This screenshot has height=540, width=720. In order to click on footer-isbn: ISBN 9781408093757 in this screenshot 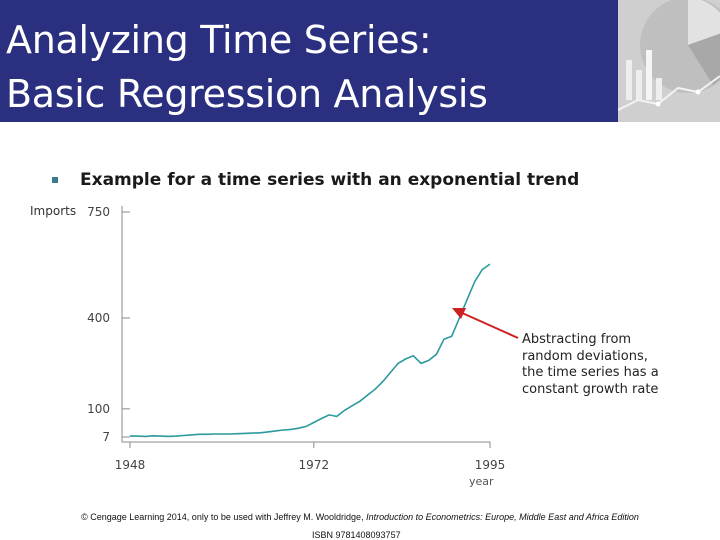, I will do `click(356, 535)`.